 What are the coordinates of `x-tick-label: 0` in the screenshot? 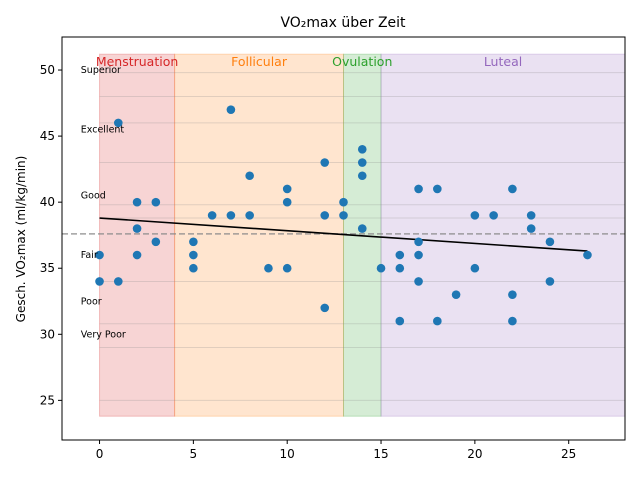 It's located at (100, 454).